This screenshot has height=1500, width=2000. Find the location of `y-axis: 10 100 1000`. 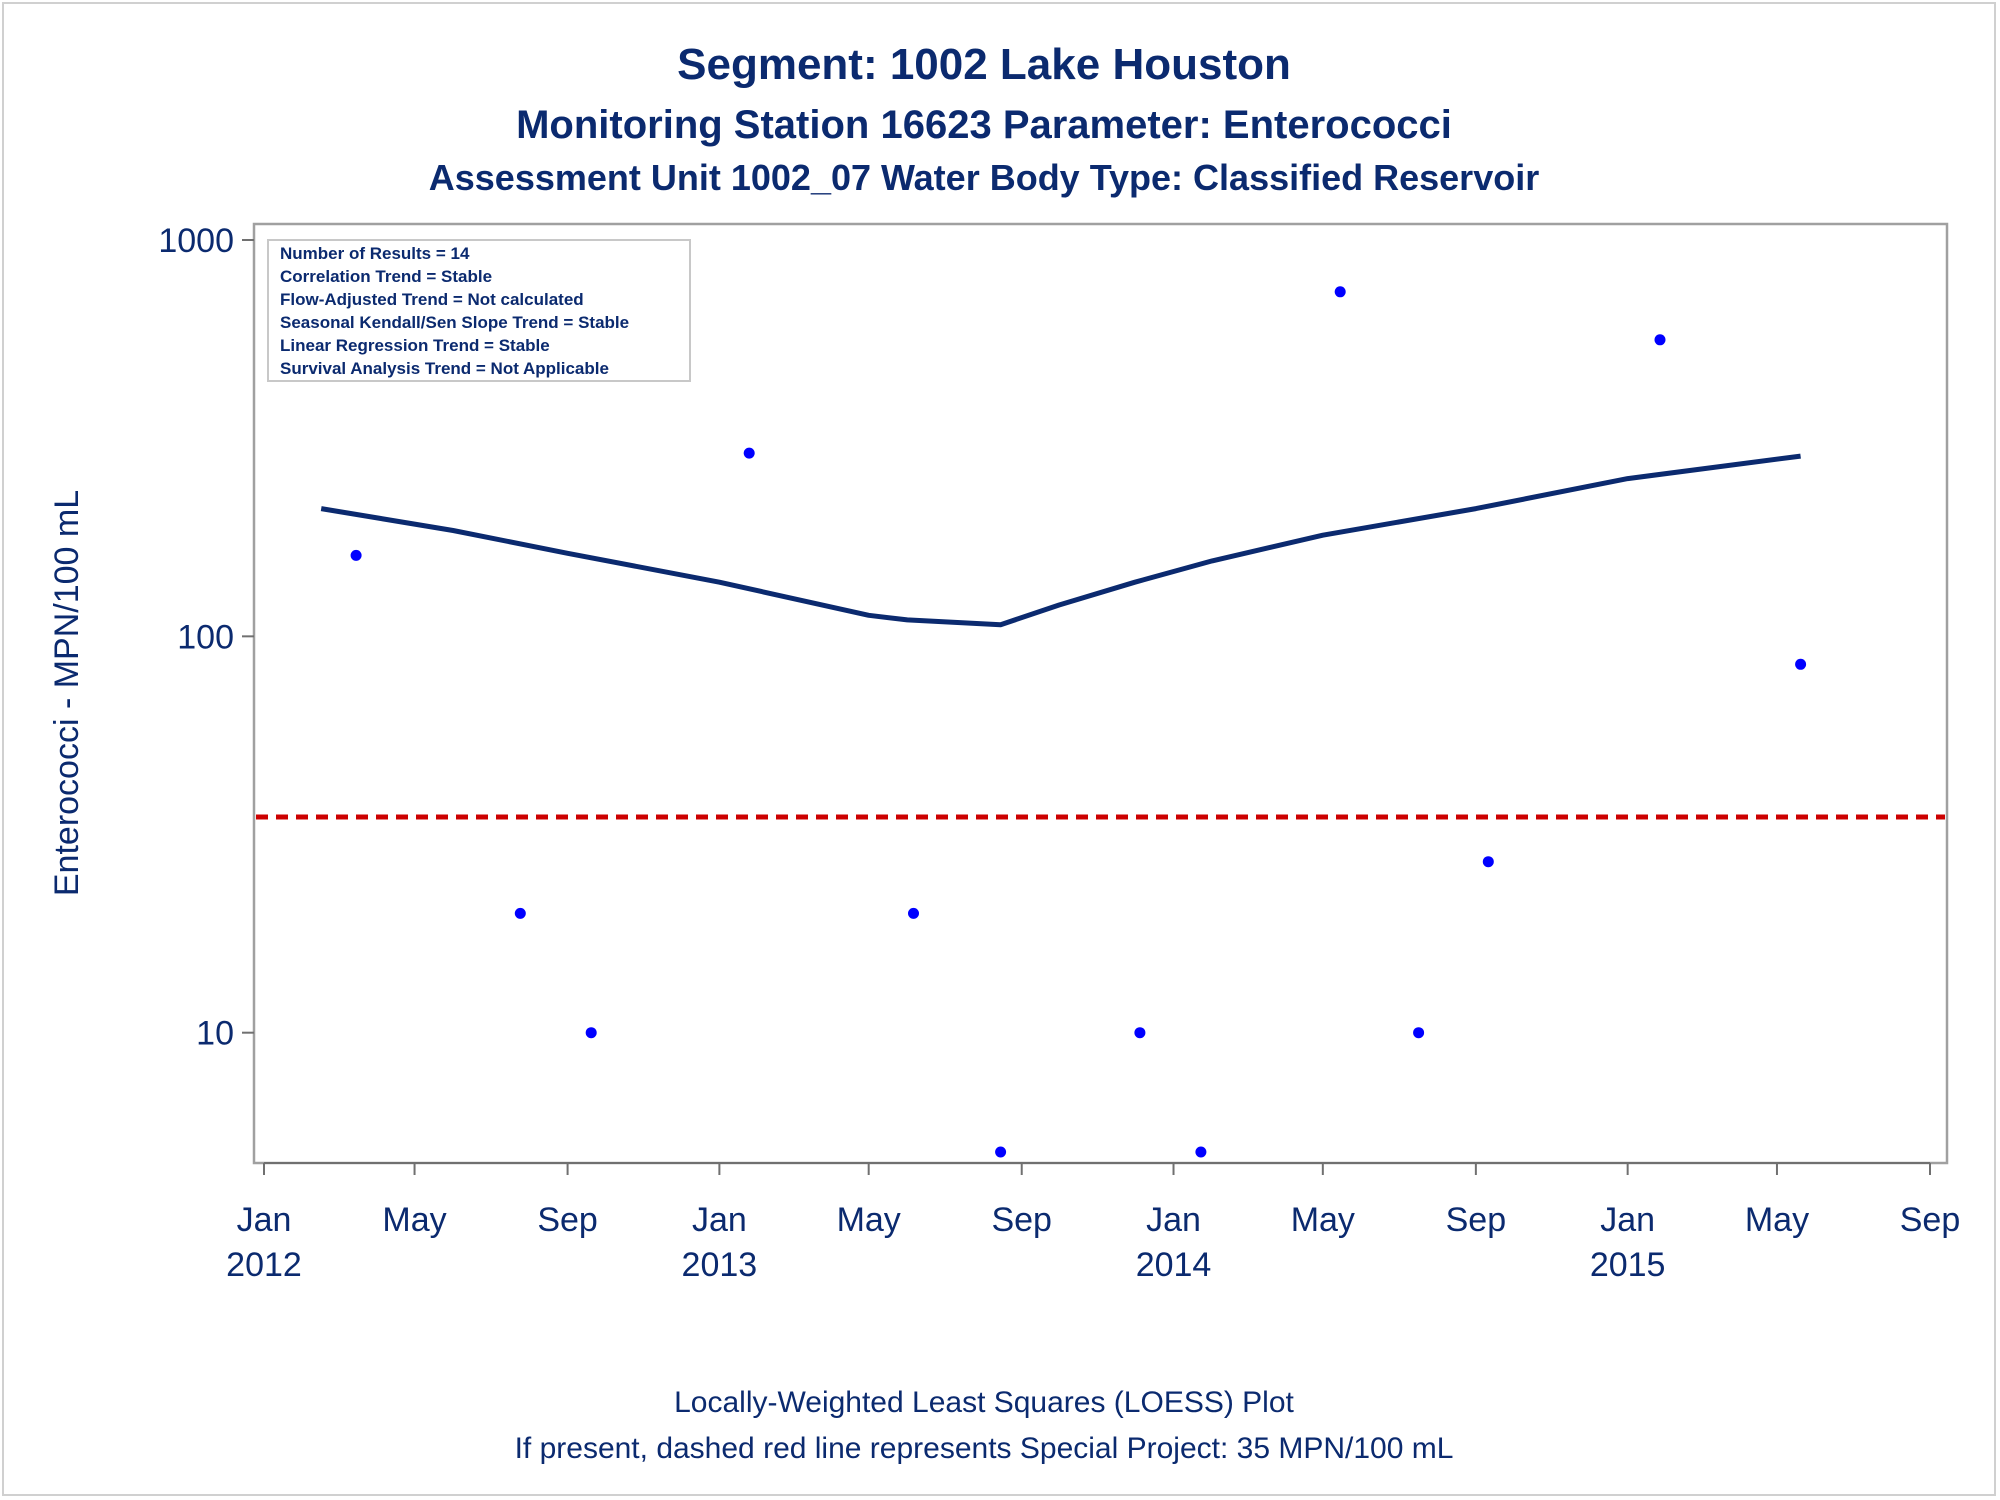

y-axis: 10 100 1000 is located at coordinates (206, 637).